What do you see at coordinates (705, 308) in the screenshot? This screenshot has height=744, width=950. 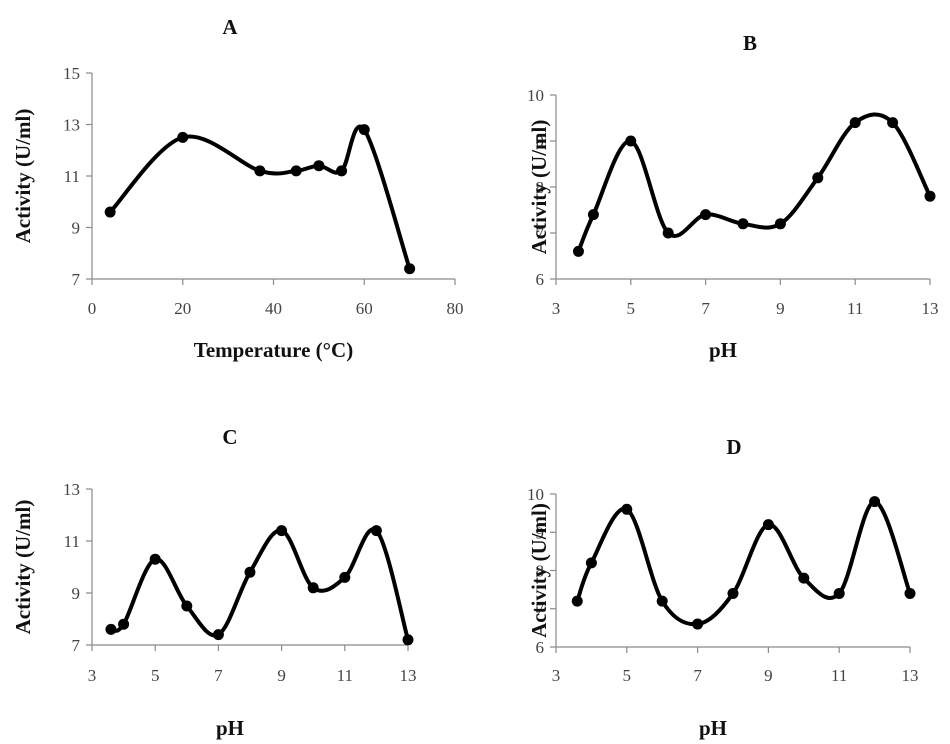 I see `x-tick-label-b: 7` at bounding box center [705, 308].